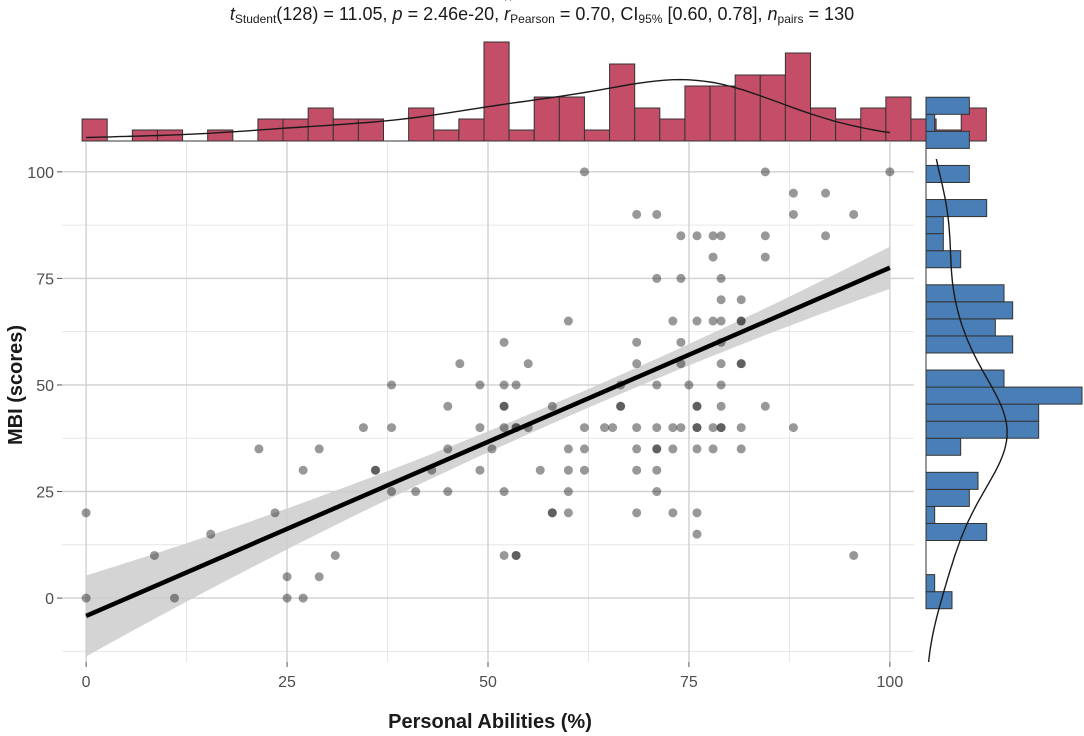  What do you see at coordinates (488, 108) in the screenshot?
I see `x-density-curve` at bounding box center [488, 108].